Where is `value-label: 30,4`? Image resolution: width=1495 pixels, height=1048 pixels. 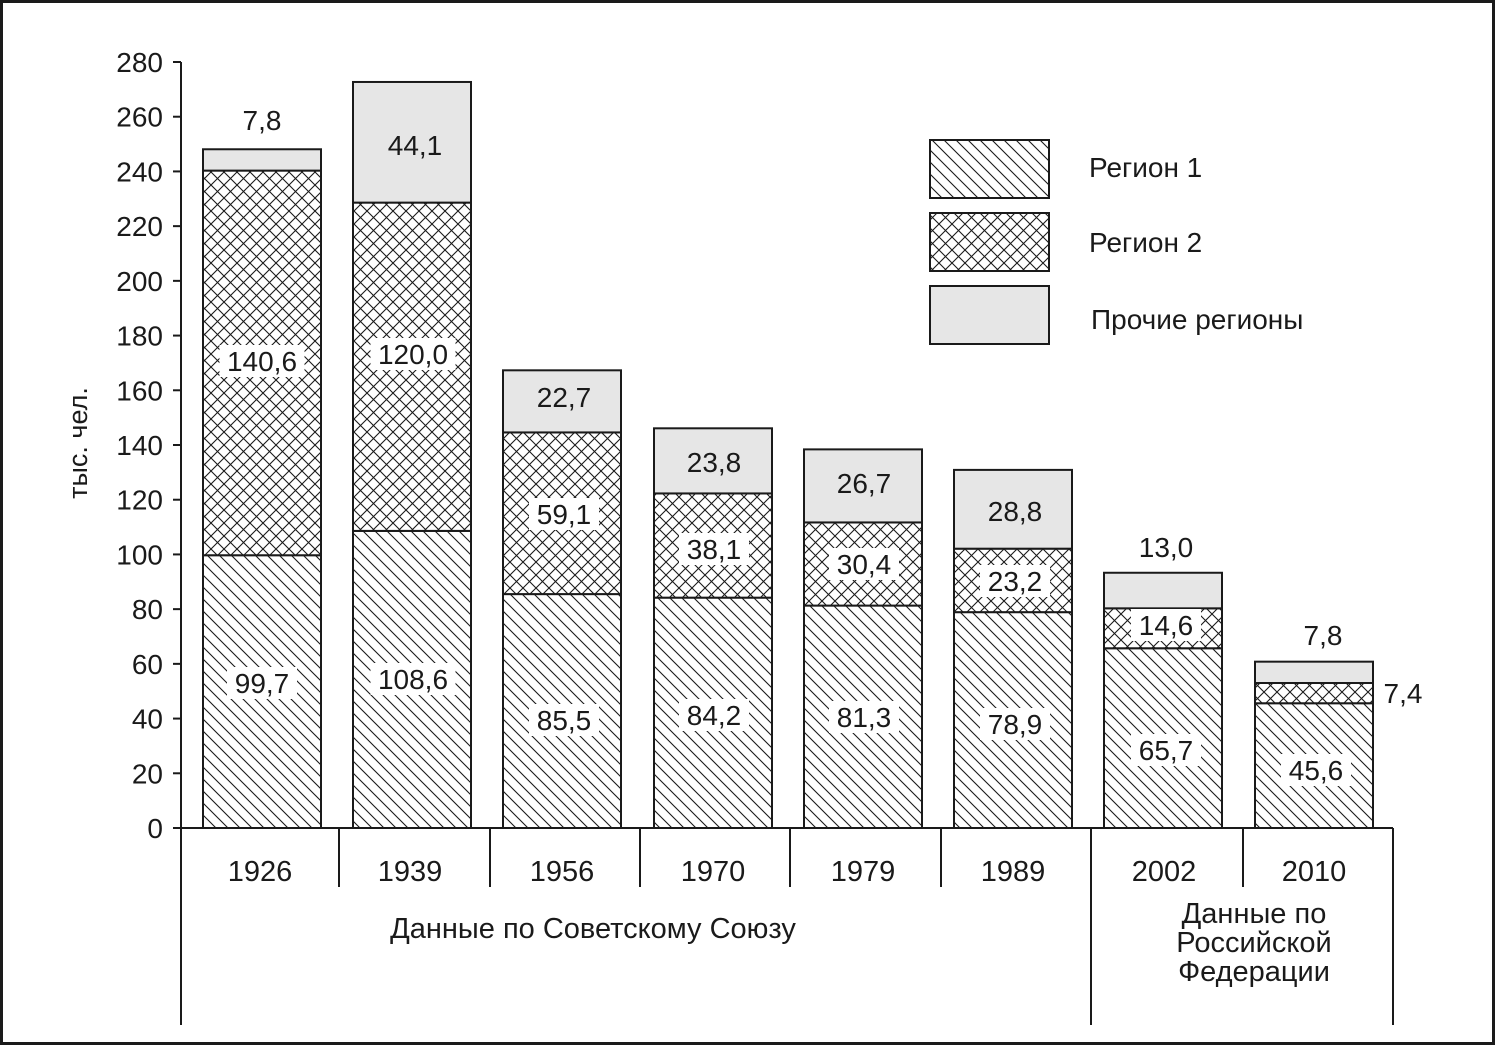 value-label: 30,4 is located at coordinates (864, 564).